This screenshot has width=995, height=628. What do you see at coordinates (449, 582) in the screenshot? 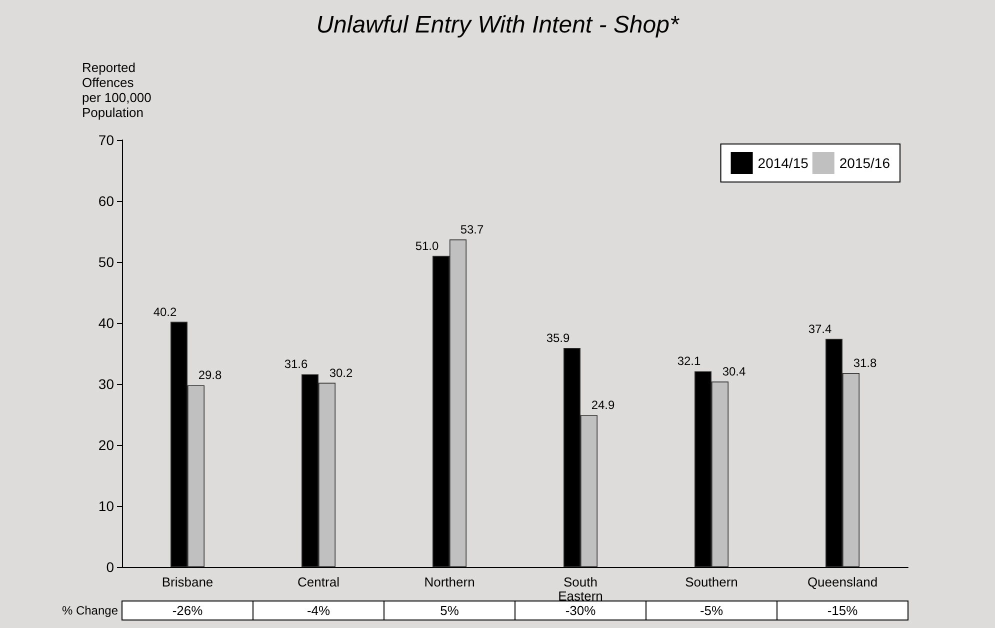
I see `x-tick-label: Northern` at bounding box center [449, 582].